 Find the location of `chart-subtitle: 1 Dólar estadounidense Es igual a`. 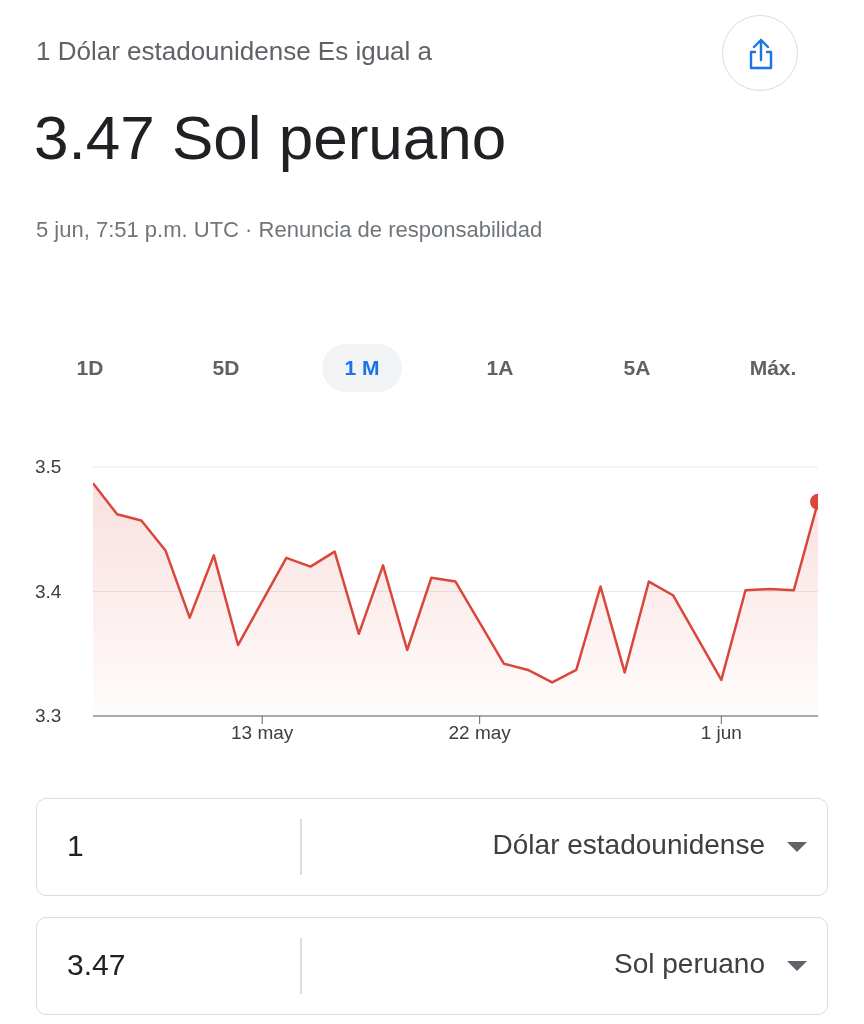

chart-subtitle: 1 Dólar estadounidense Es igual a is located at coordinates (234, 51).